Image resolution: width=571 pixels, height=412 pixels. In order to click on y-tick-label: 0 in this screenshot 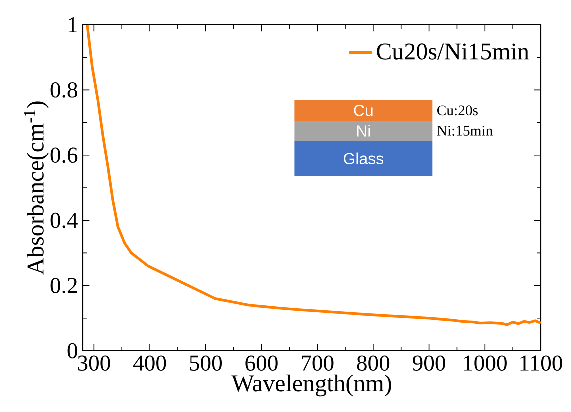, I will do `click(73, 351)`.